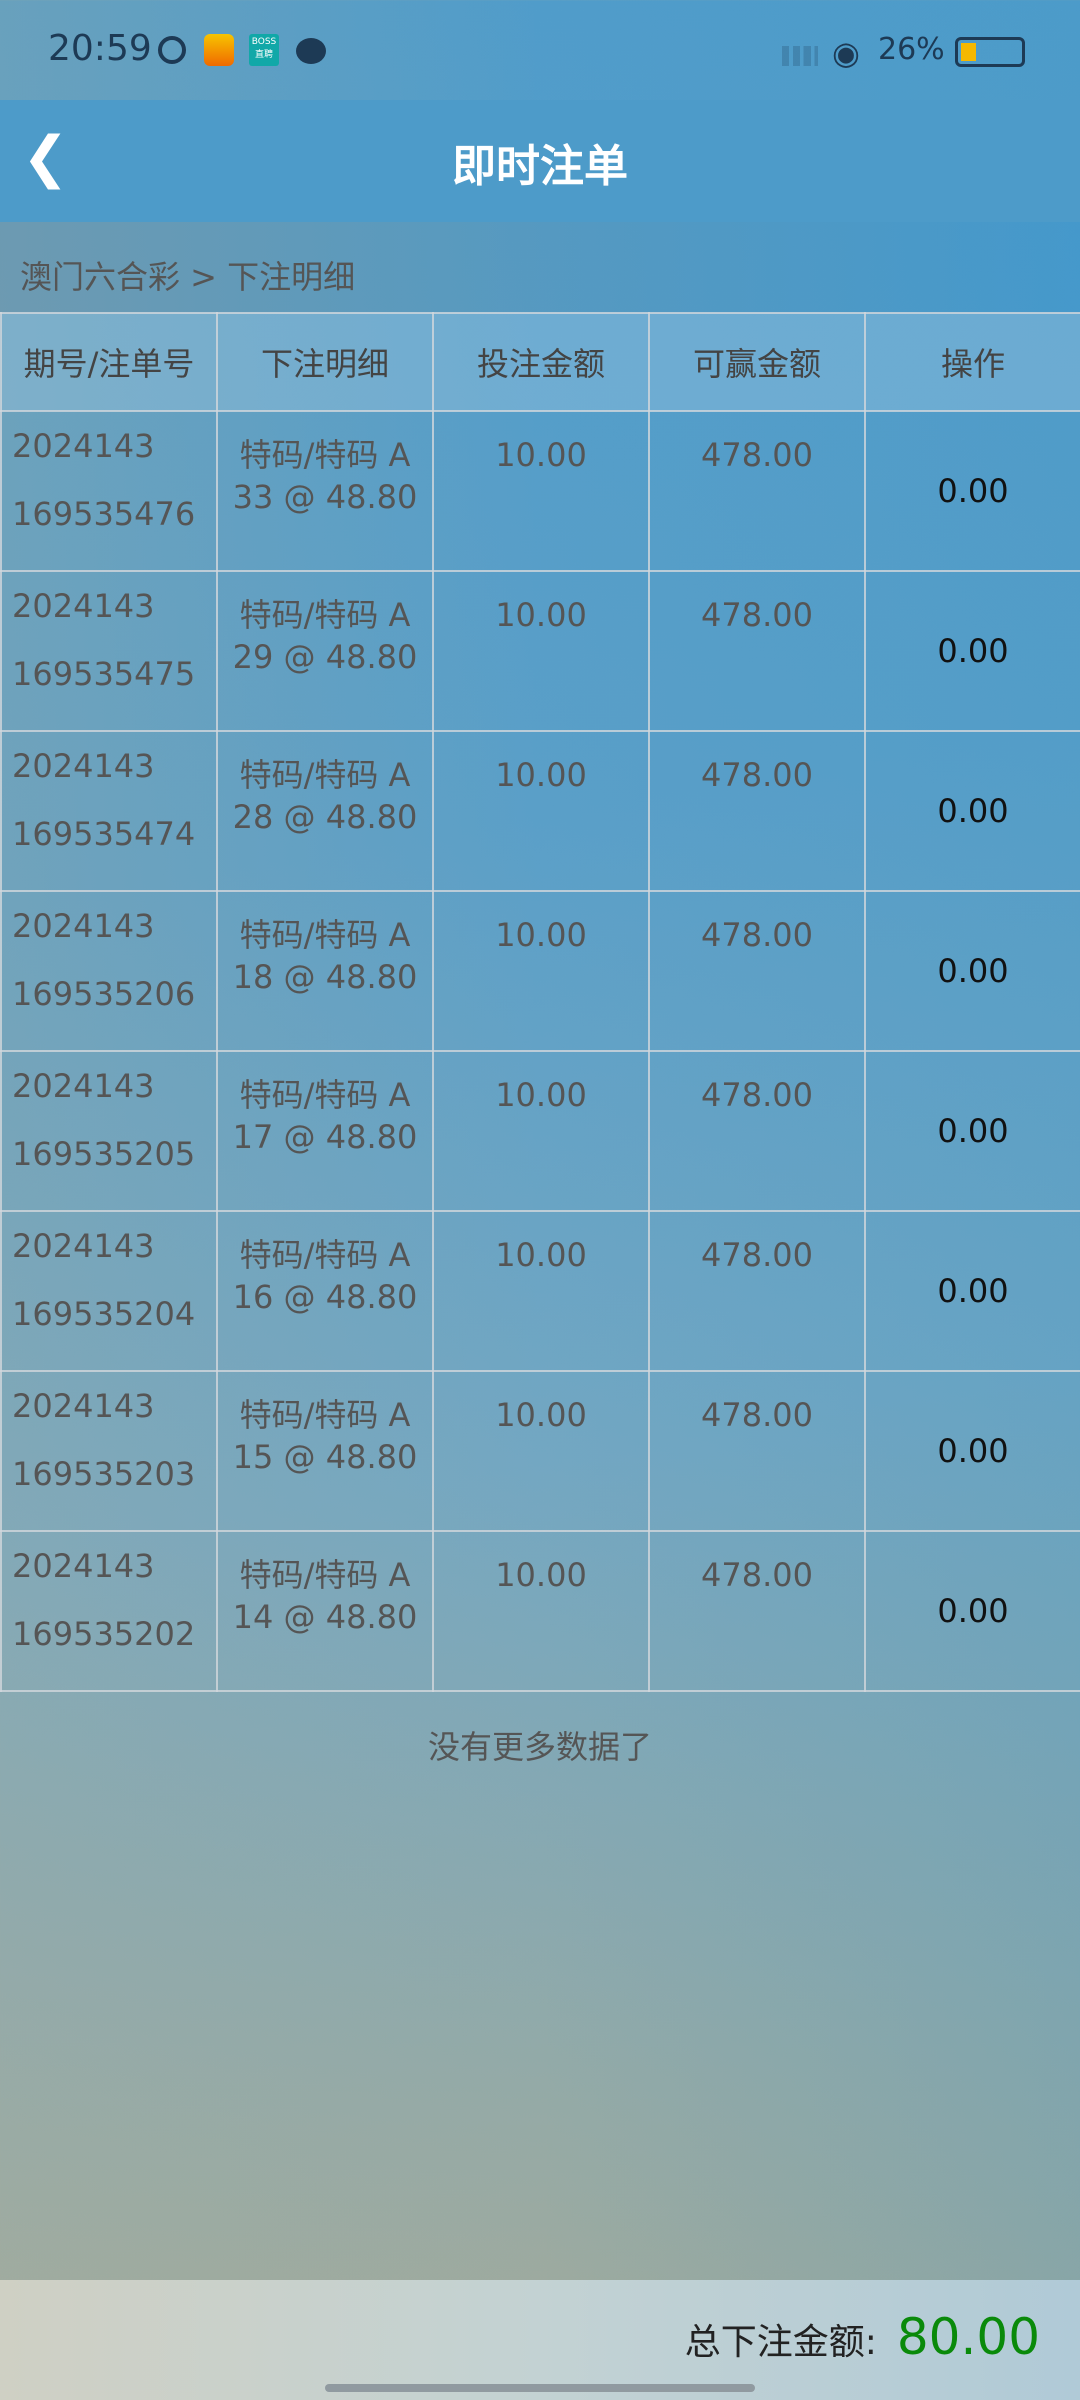 The height and width of the screenshot is (2400, 1080). I want to click on detail-cell: 特码/特码 A 15 @ 48.80, so click(325, 1451).